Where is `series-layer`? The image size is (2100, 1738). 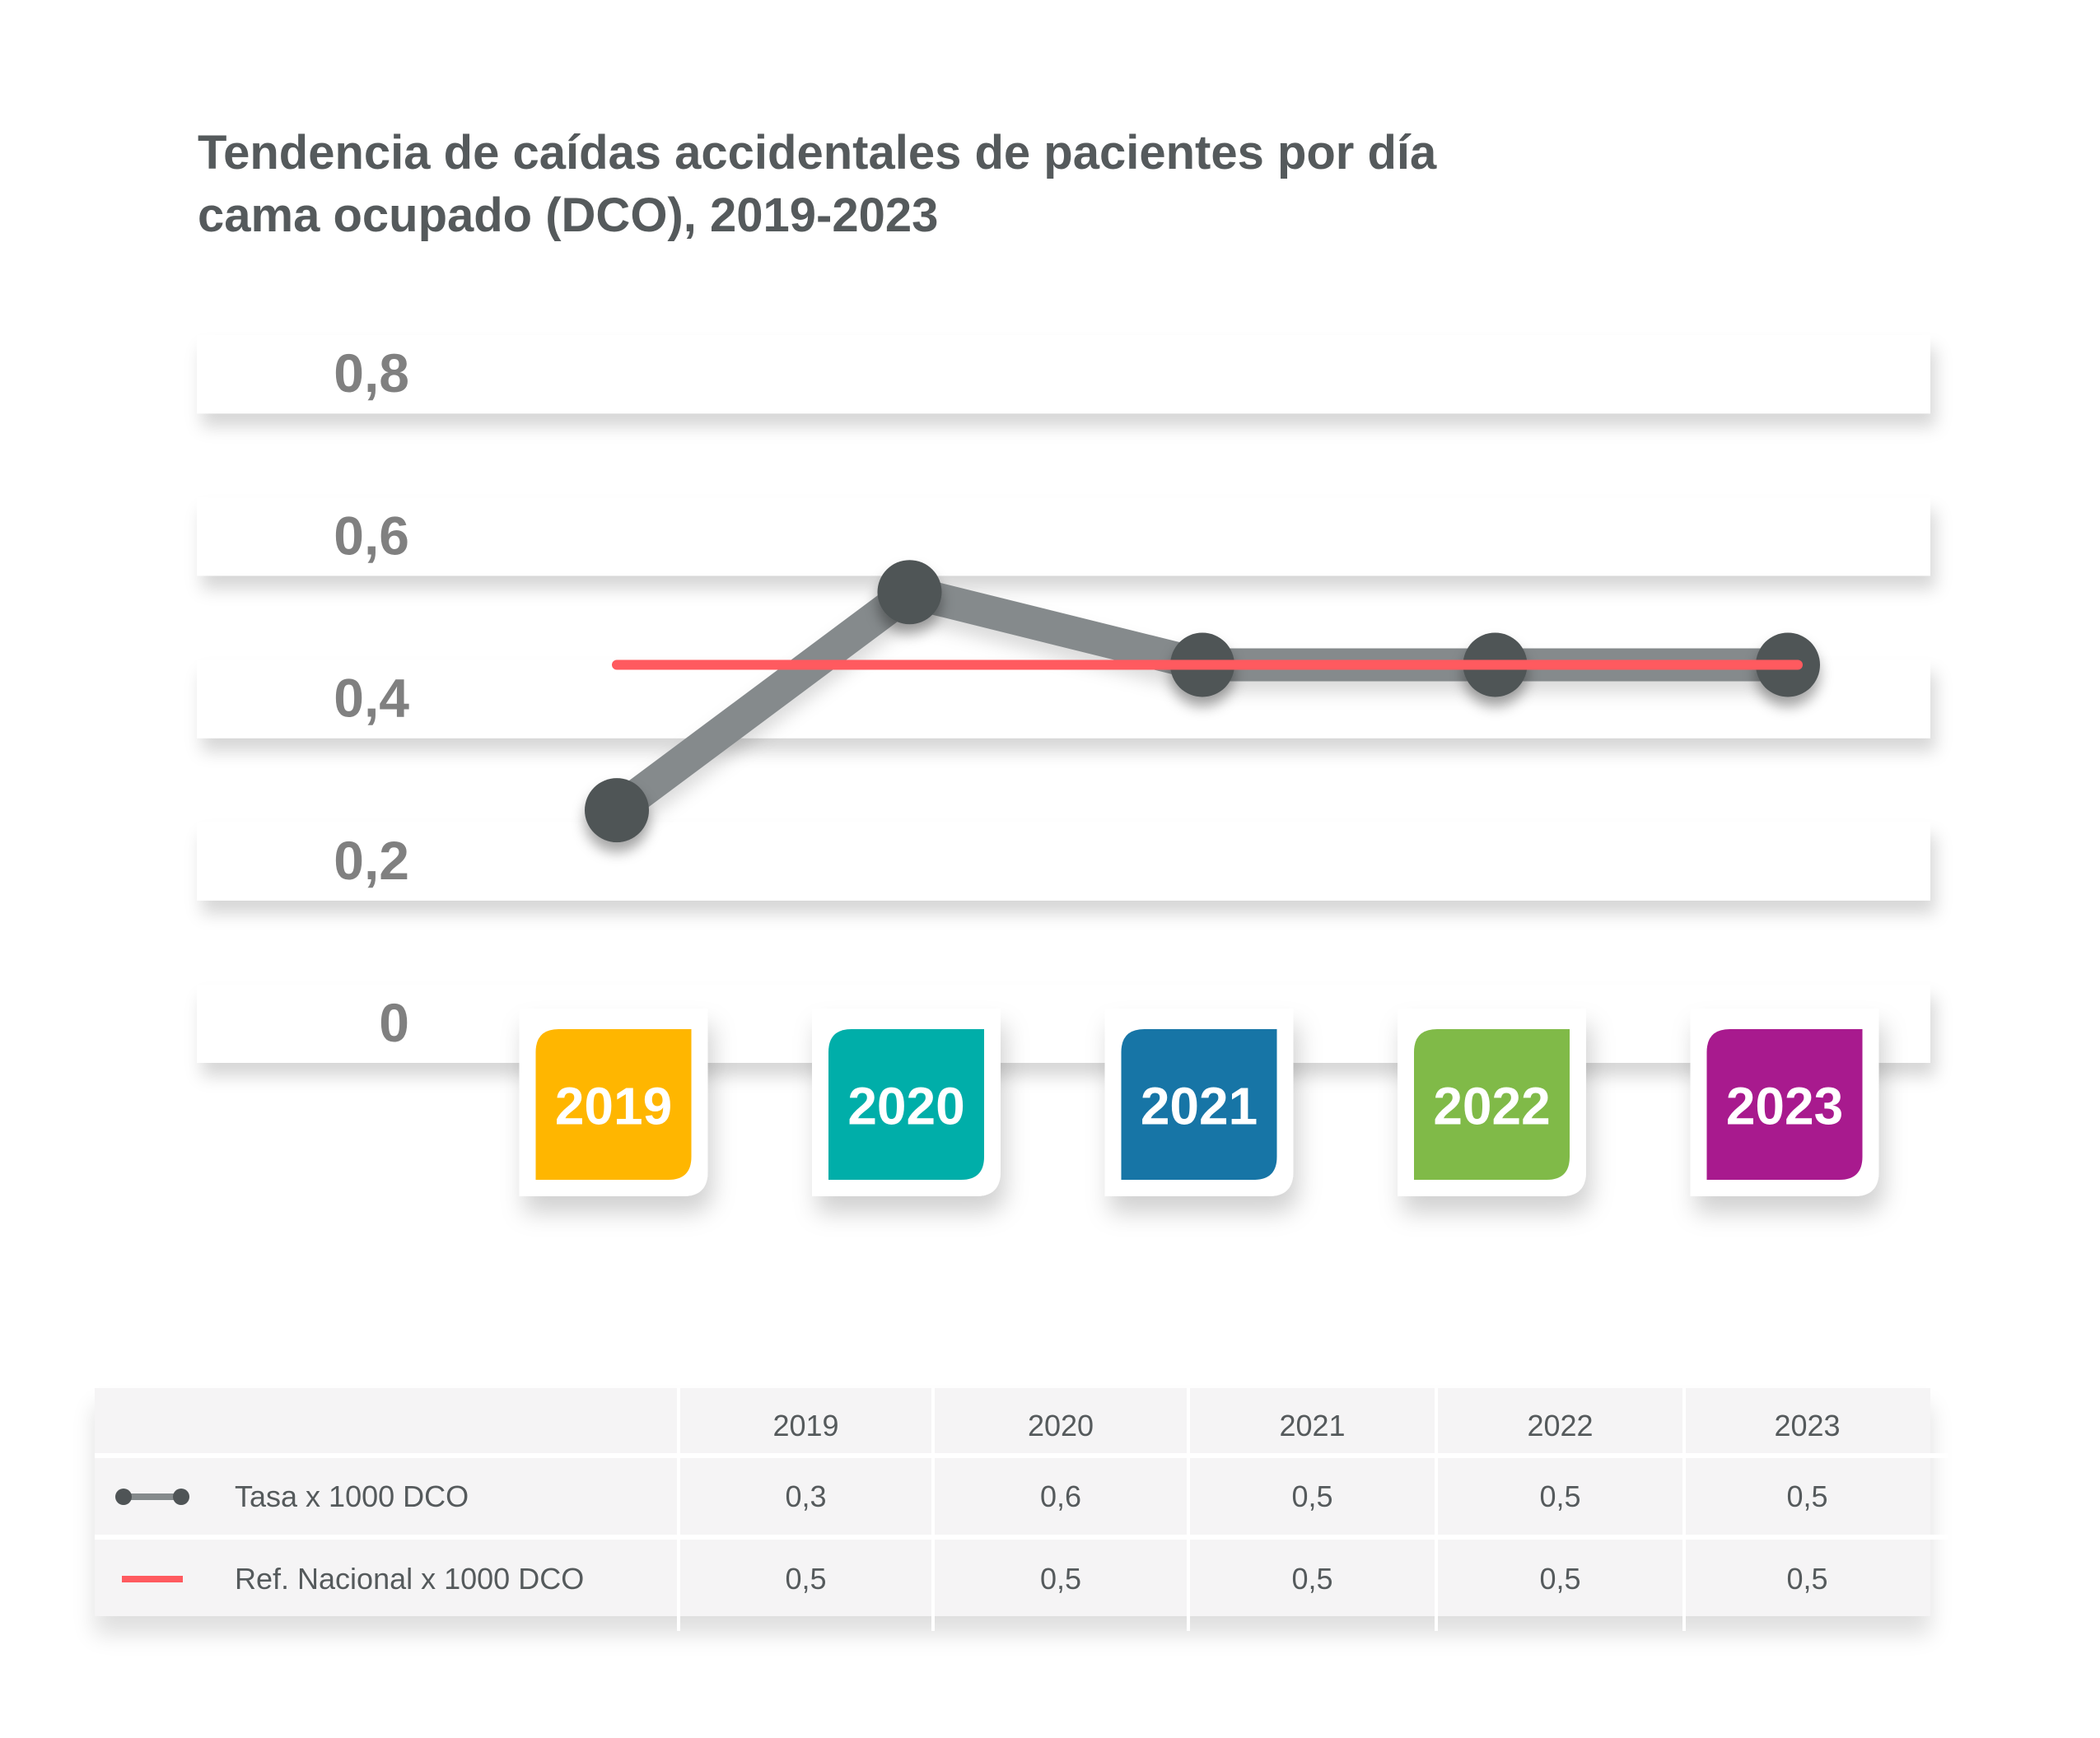
series-layer is located at coordinates (1202, 701).